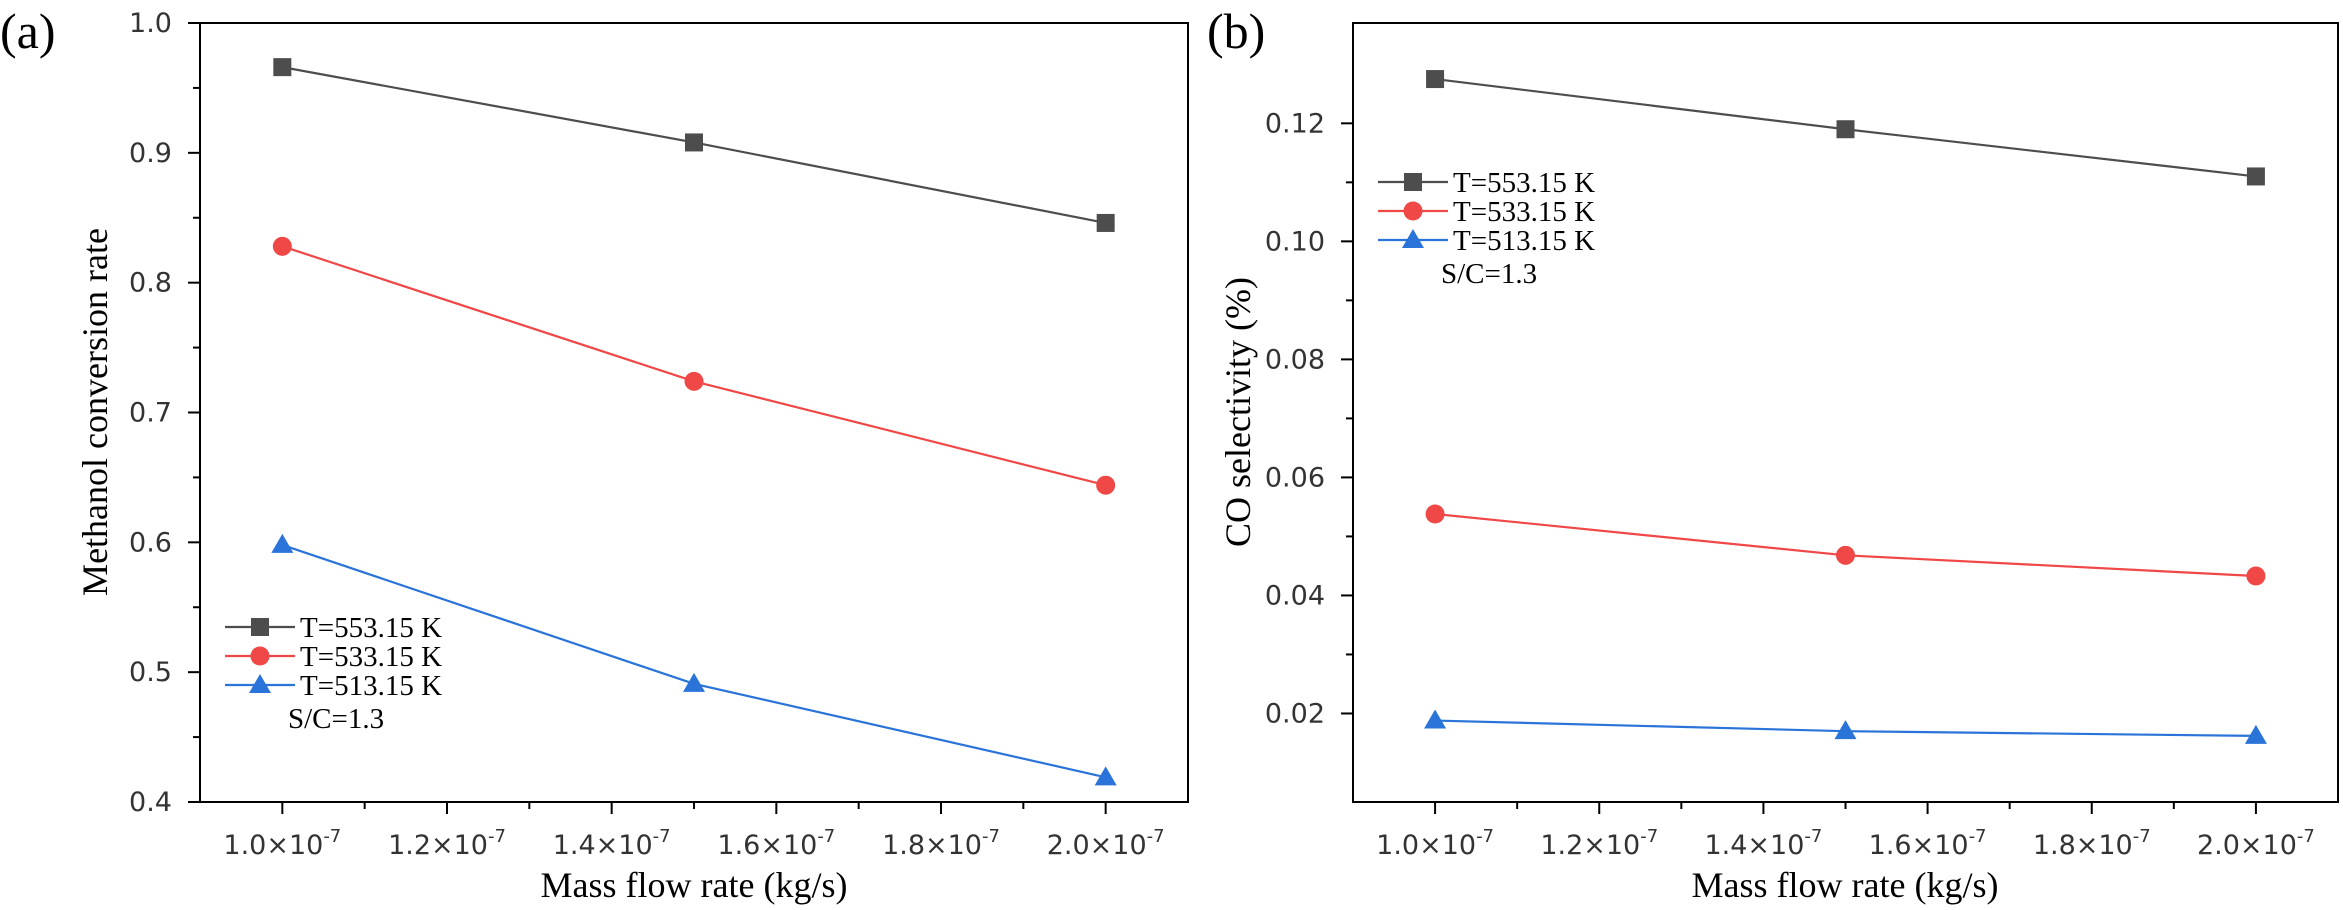 This screenshot has height=910, width=2343. What do you see at coordinates (1295, 595) in the screenshot?
I see `panel-b-y-tick-label: 0.04` at bounding box center [1295, 595].